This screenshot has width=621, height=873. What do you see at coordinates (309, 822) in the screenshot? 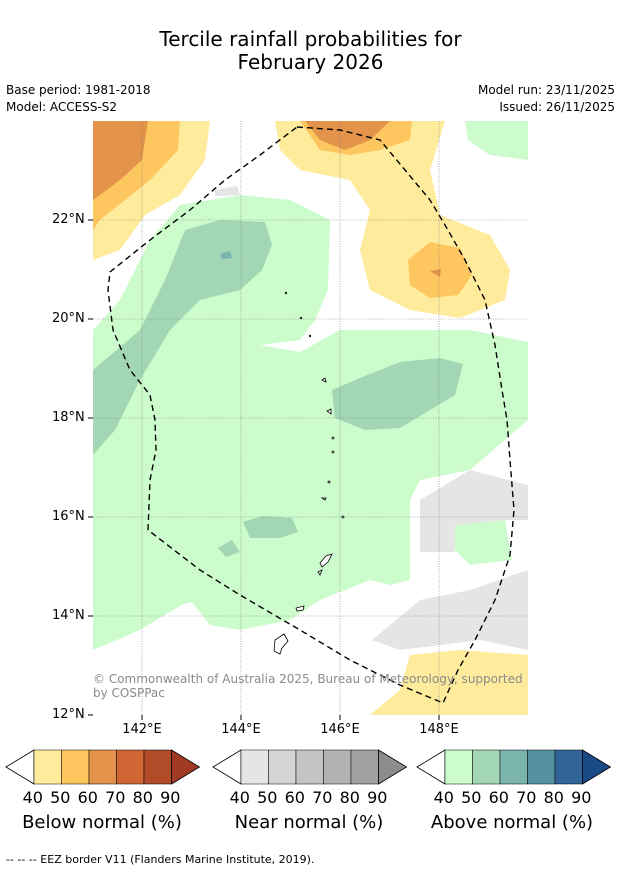
I see `colorbar-near-label: Near normal (%)` at bounding box center [309, 822].